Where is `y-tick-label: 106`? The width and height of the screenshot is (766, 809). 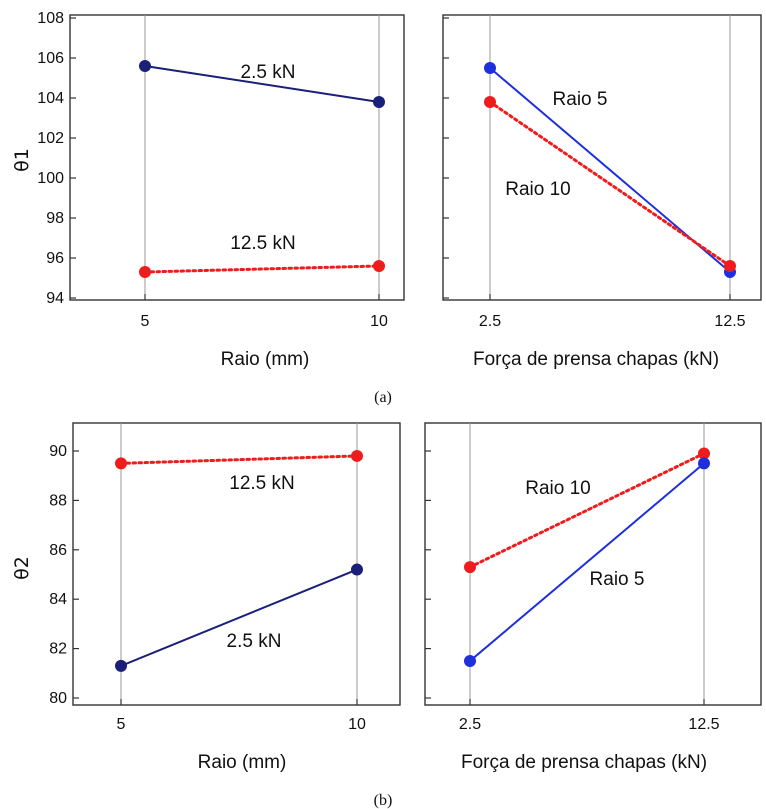
y-tick-label: 106 is located at coordinates (50, 58).